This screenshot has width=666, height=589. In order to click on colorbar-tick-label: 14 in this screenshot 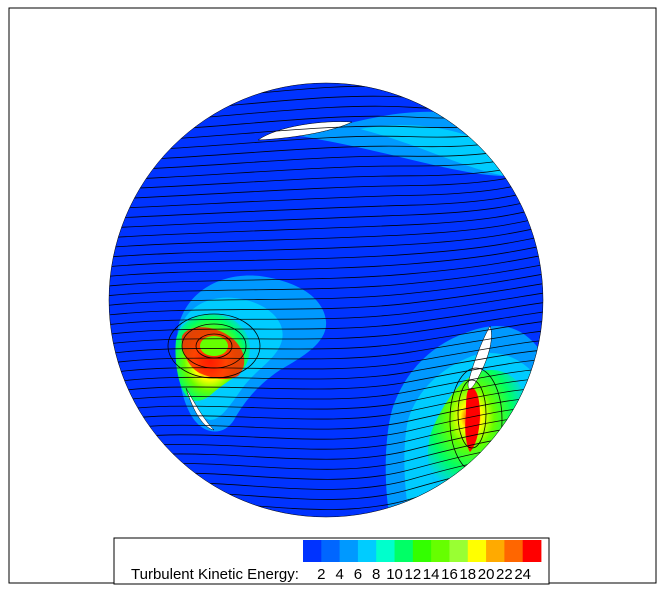, I will do `click(431, 574)`.